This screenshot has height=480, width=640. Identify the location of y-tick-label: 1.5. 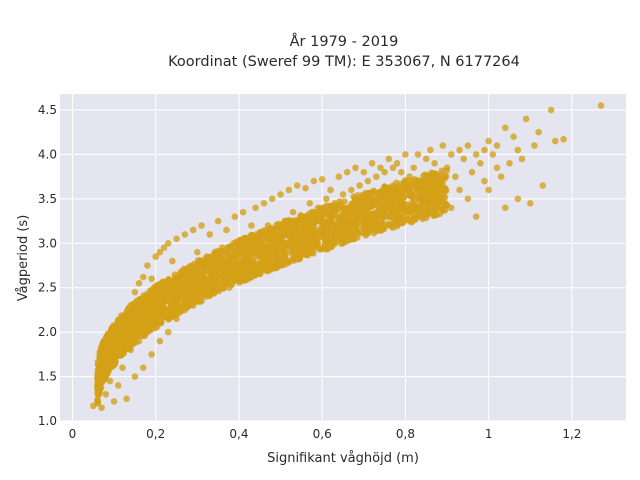
(47, 377).